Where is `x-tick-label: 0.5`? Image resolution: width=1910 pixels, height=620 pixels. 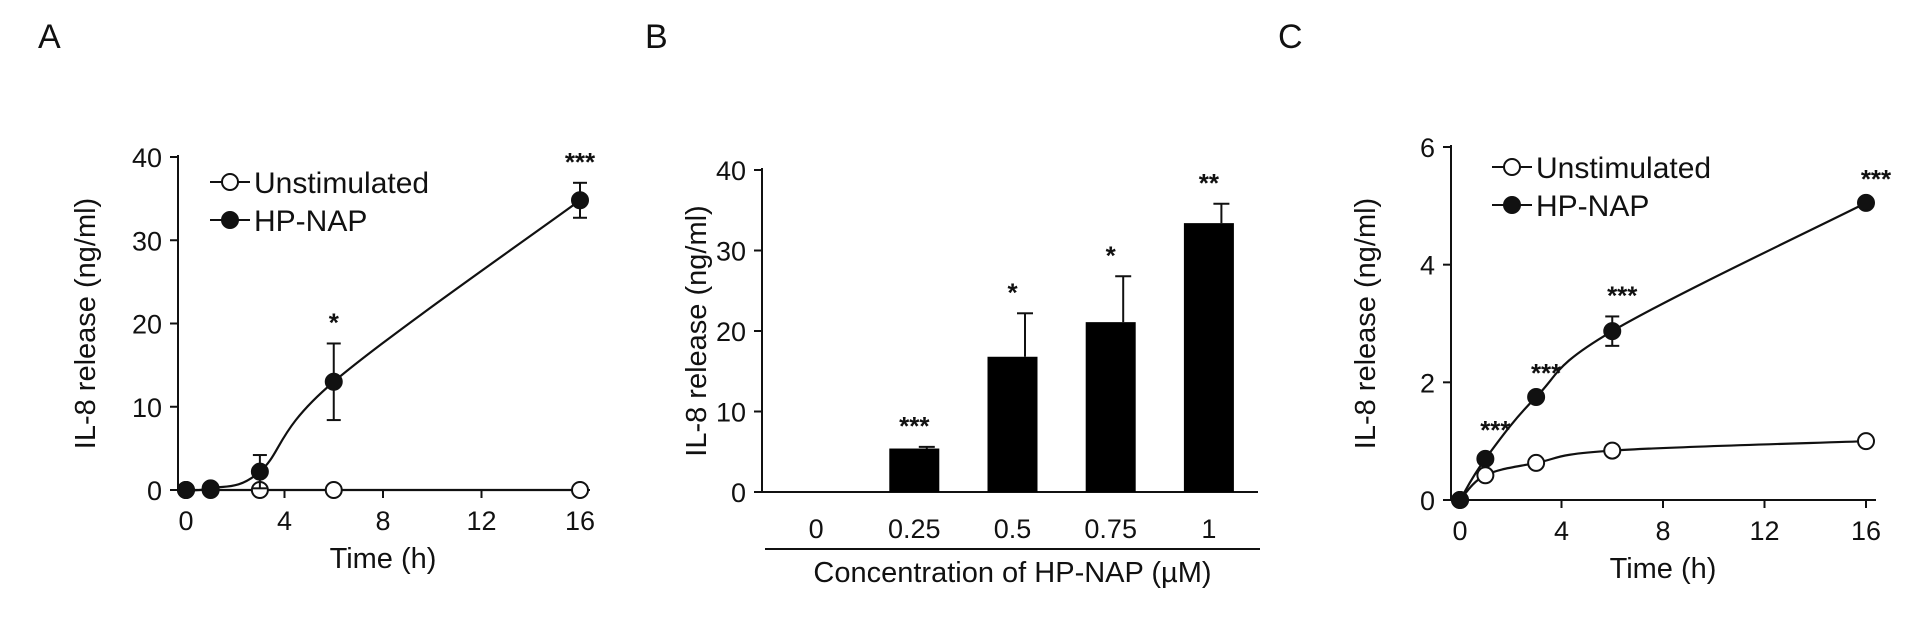
x-tick-label: 0.5 is located at coordinates (1013, 529).